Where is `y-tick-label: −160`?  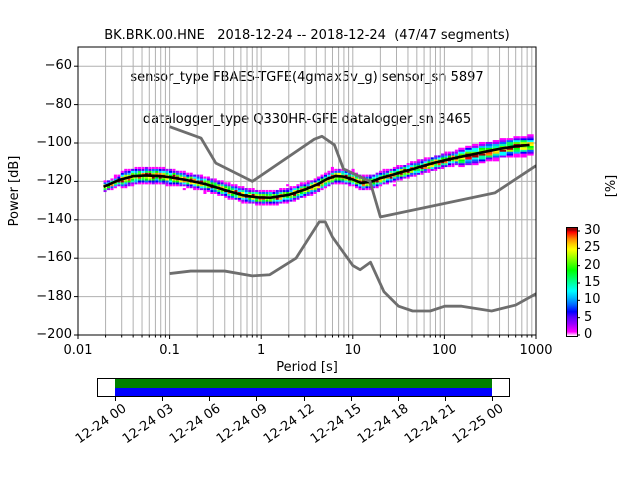
y-tick-label: −160 is located at coordinates (54, 258).